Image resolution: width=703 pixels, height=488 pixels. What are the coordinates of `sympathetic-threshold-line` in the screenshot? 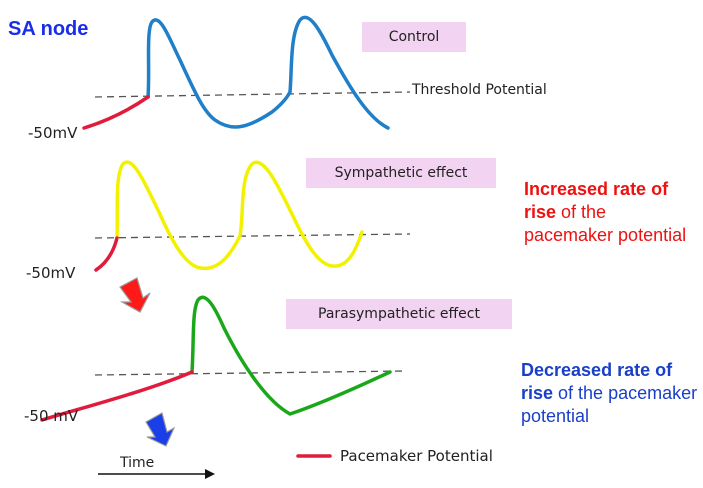 It's located at (252, 236).